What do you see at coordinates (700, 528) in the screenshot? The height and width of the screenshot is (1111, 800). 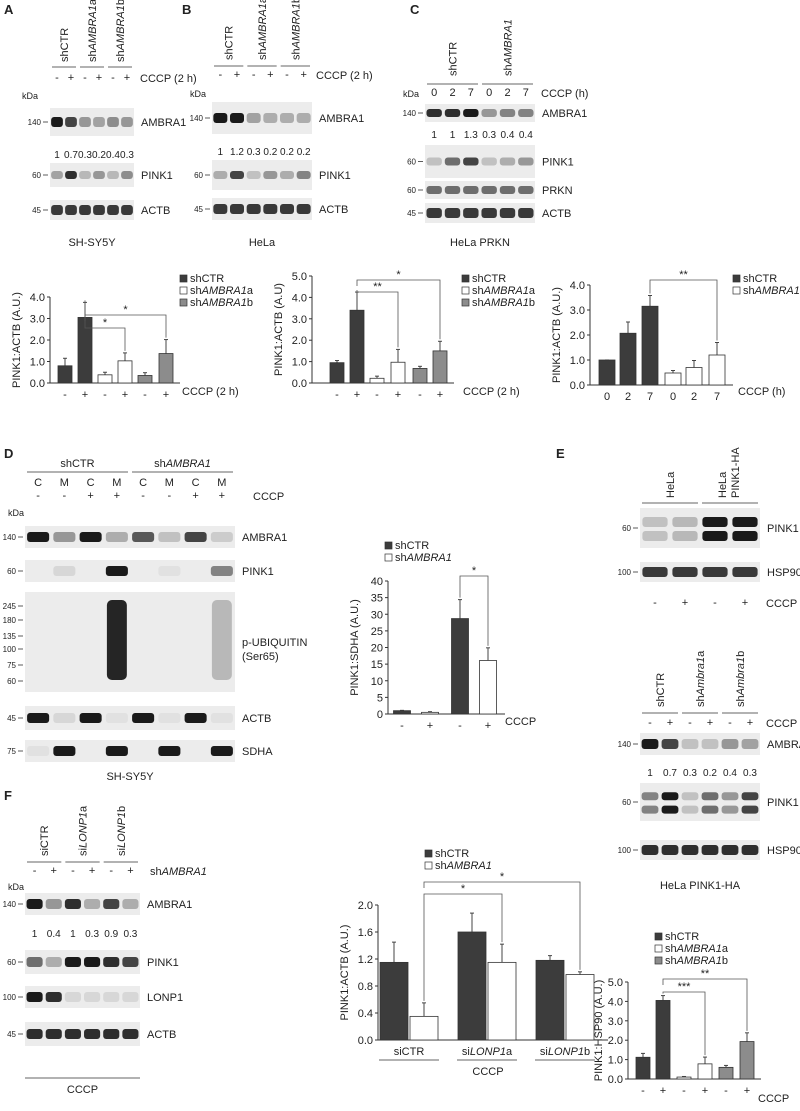 I see `blot-pink1` at bounding box center [700, 528].